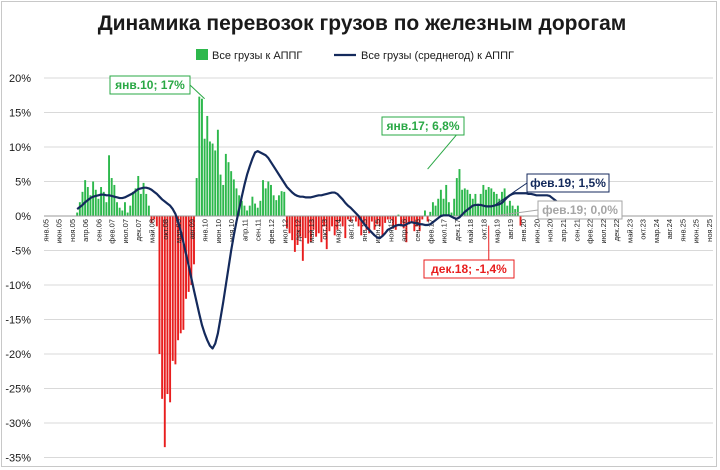  I want to click on x-tick-label: май.18, so click(470, 231).